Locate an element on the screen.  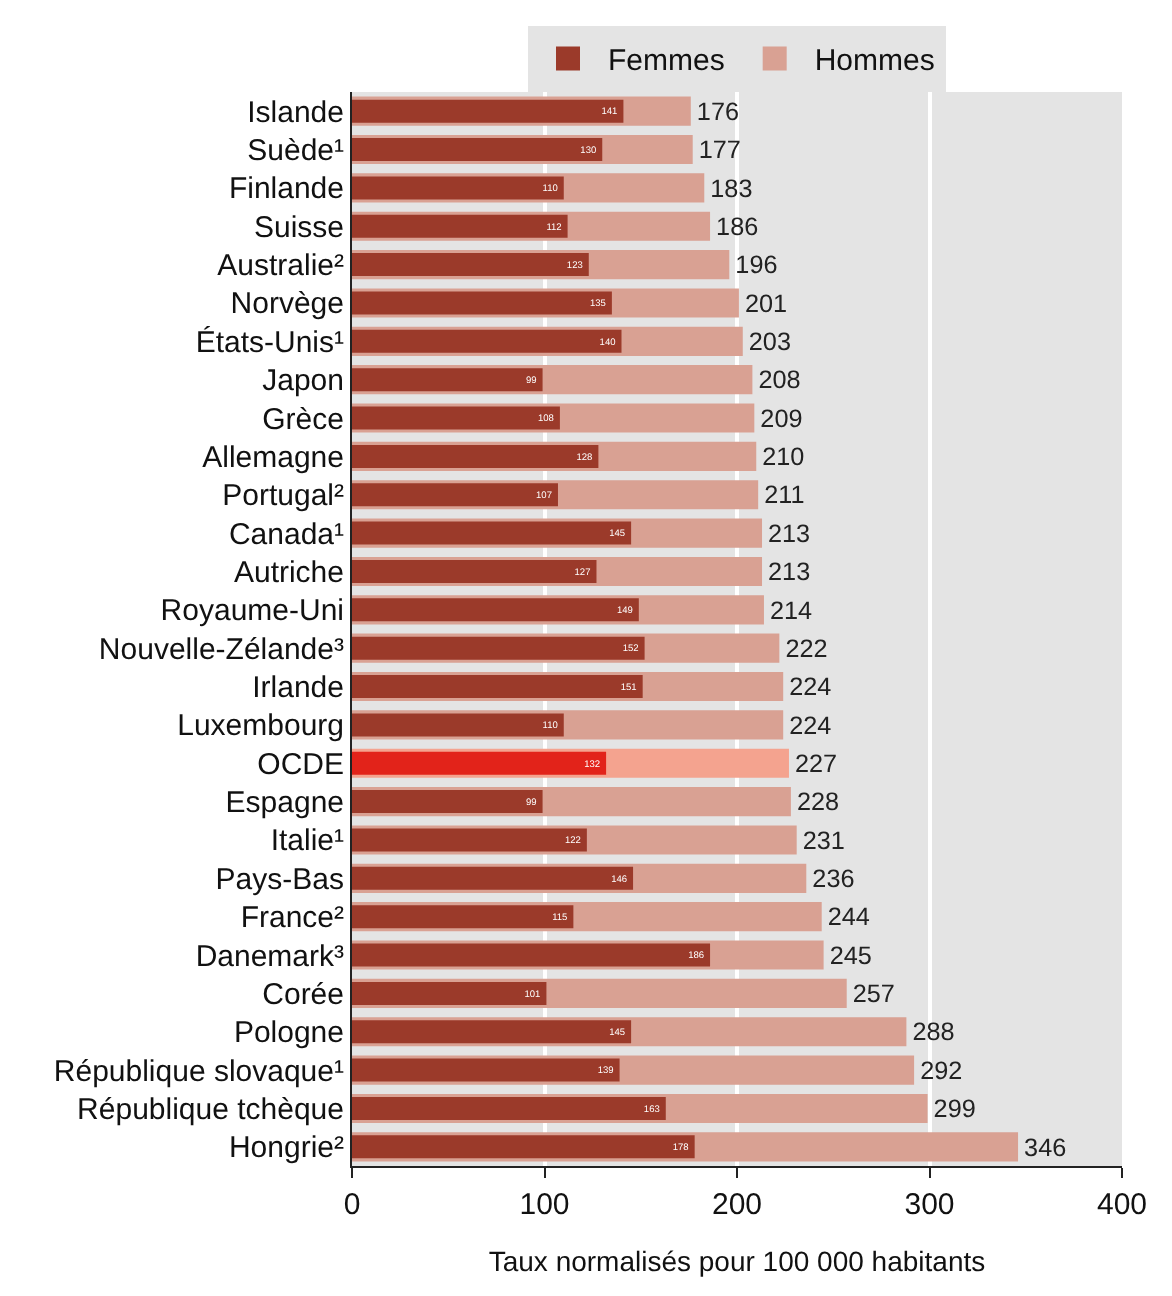
data-label: 210 is located at coordinates (783, 457).